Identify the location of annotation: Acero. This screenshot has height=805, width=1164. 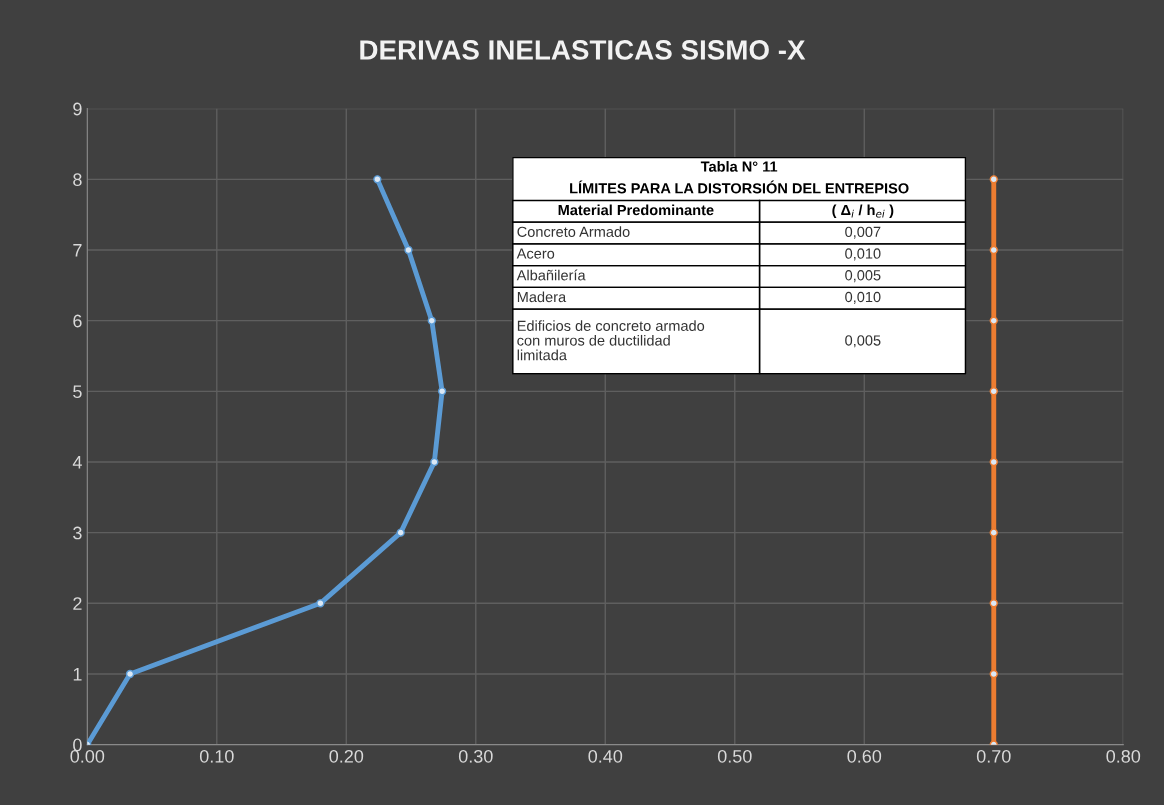
(535, 253).